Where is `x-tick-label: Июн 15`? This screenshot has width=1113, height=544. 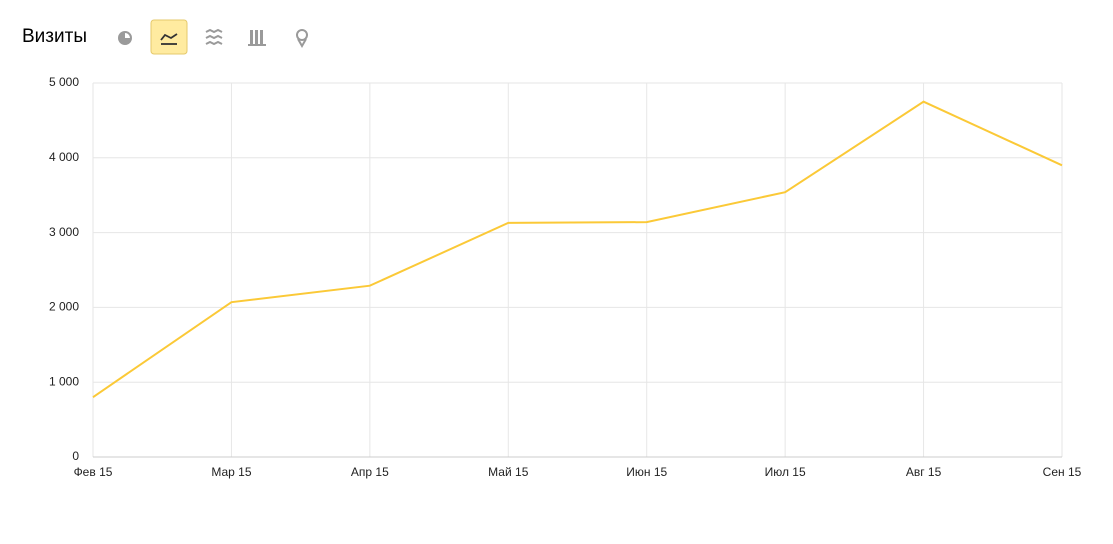
x-tick-label: Июн 15 is located at coordinates (646, 472).